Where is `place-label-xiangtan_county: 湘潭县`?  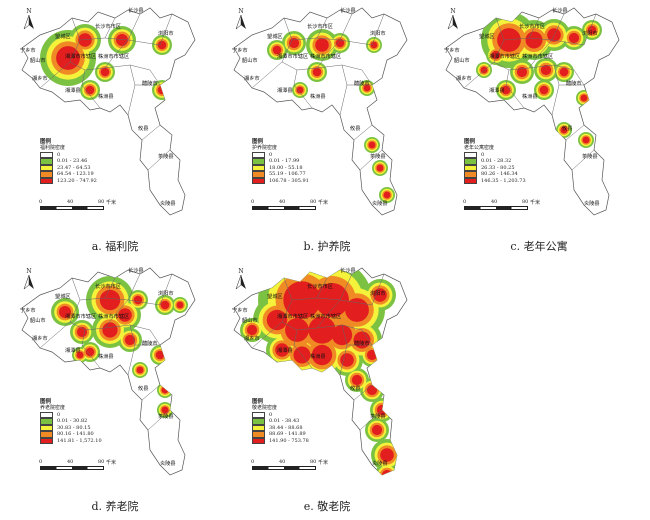
place-label-xiangtan_county: 湘潭县 is located at coordinates (73, 350).